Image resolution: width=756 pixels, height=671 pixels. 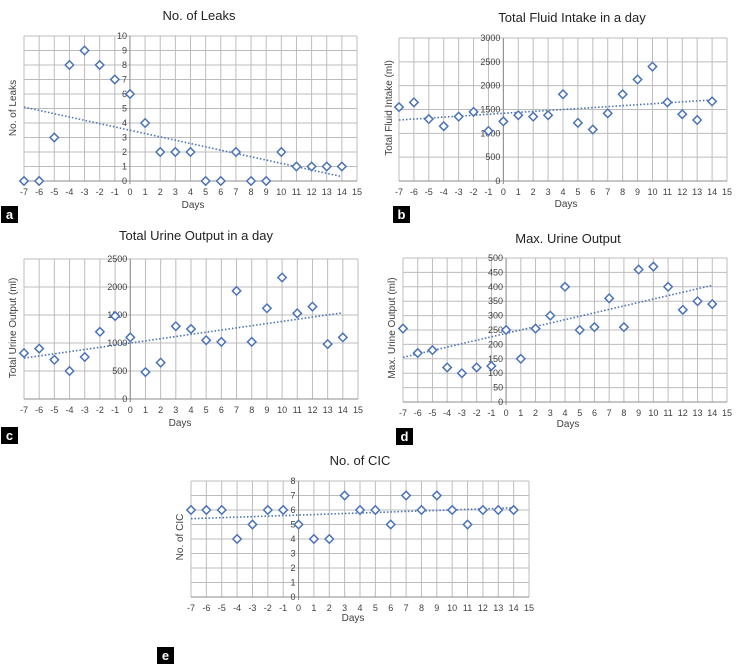 What do you see at coordinates (117, 259) in the screenshot?
I see `panel-c-y-tick-label: 2500` at bounding box center [117, 259].